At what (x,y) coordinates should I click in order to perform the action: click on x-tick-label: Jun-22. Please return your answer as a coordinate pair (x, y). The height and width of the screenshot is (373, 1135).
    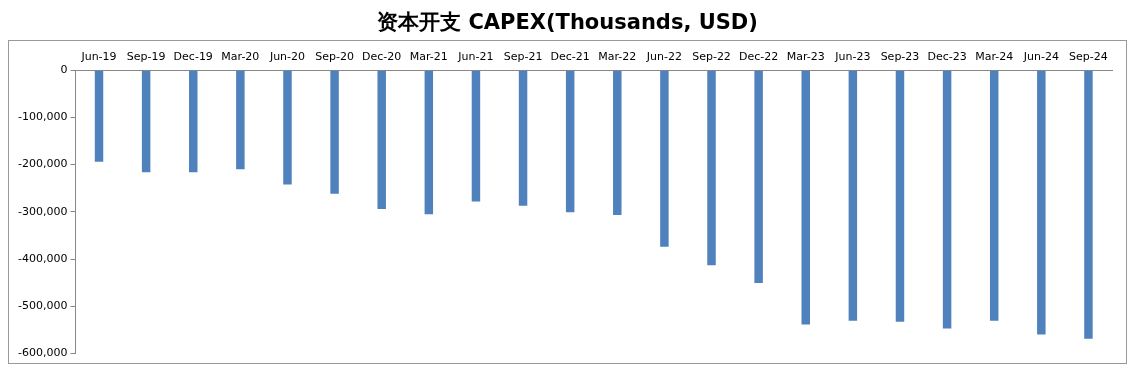
    Looking at the image, I should click on (663, 57).